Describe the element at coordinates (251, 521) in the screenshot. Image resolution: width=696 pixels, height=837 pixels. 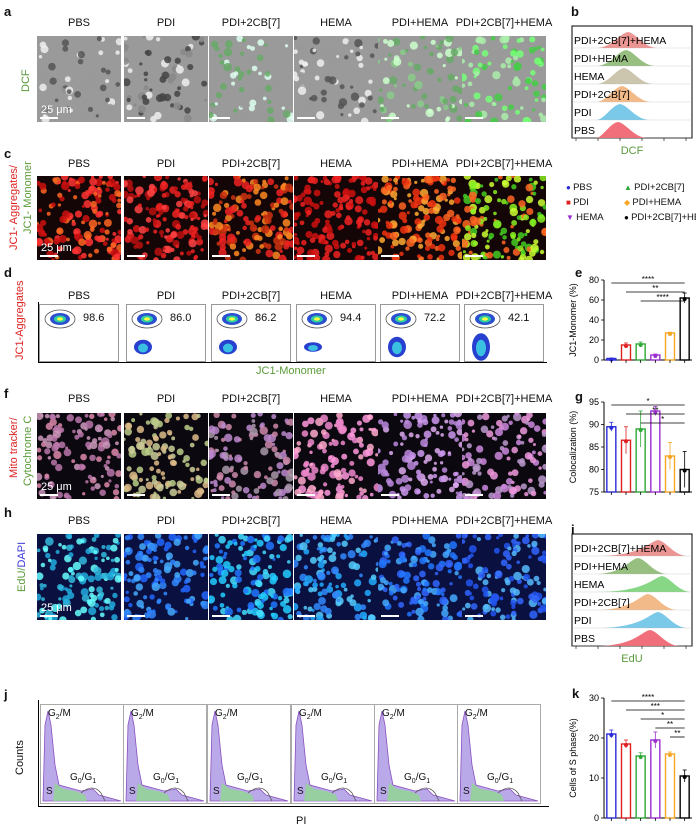
I see `column-header: PDI+2CB[7]` at that location.